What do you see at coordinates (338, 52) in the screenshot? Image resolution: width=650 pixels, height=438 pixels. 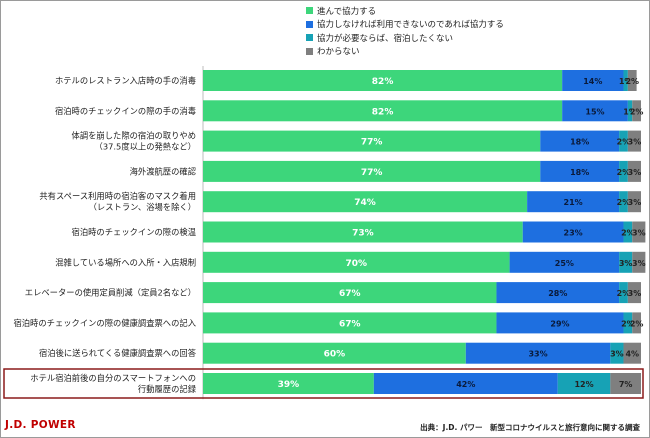 I see `legend-label: わからない` at bounding box center [338, 52].